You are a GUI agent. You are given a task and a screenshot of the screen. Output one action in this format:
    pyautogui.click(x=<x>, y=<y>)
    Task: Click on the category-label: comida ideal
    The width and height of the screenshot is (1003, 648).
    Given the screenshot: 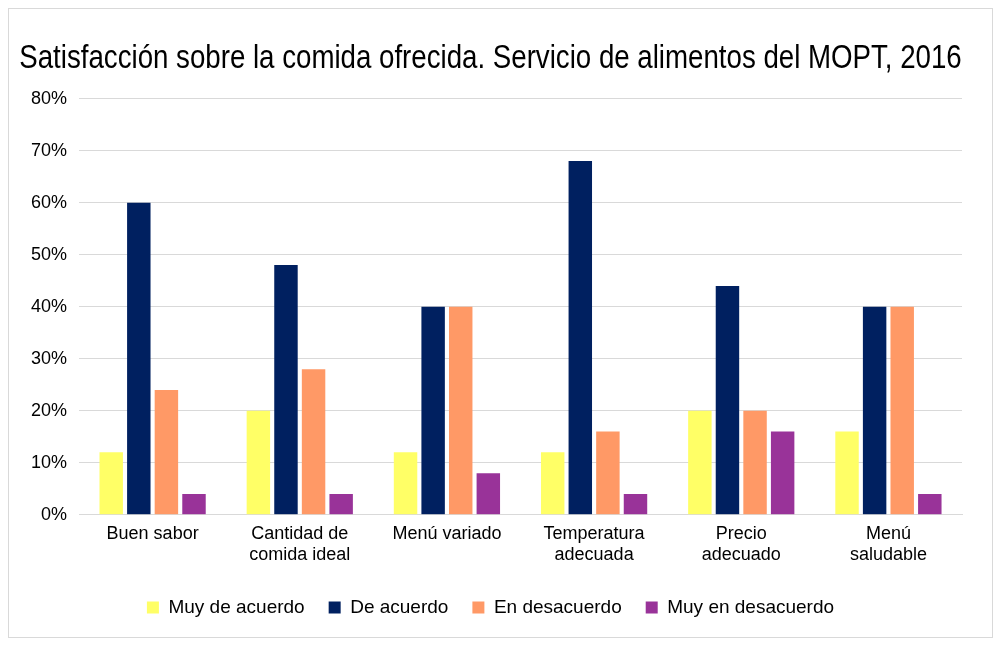 What is the action you would take?
    pyautogui.click(x=300, y=554)
    